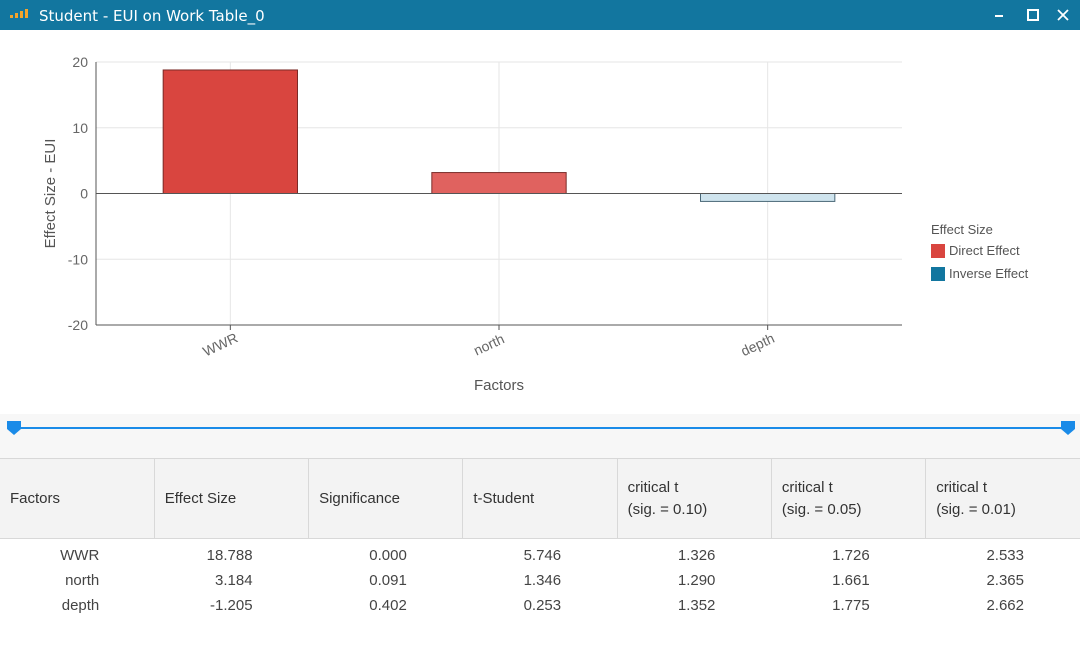  What do you see at coordinates (499, 183) in the screenshot?
I see `bar-north` at bounding box center [499, 183].